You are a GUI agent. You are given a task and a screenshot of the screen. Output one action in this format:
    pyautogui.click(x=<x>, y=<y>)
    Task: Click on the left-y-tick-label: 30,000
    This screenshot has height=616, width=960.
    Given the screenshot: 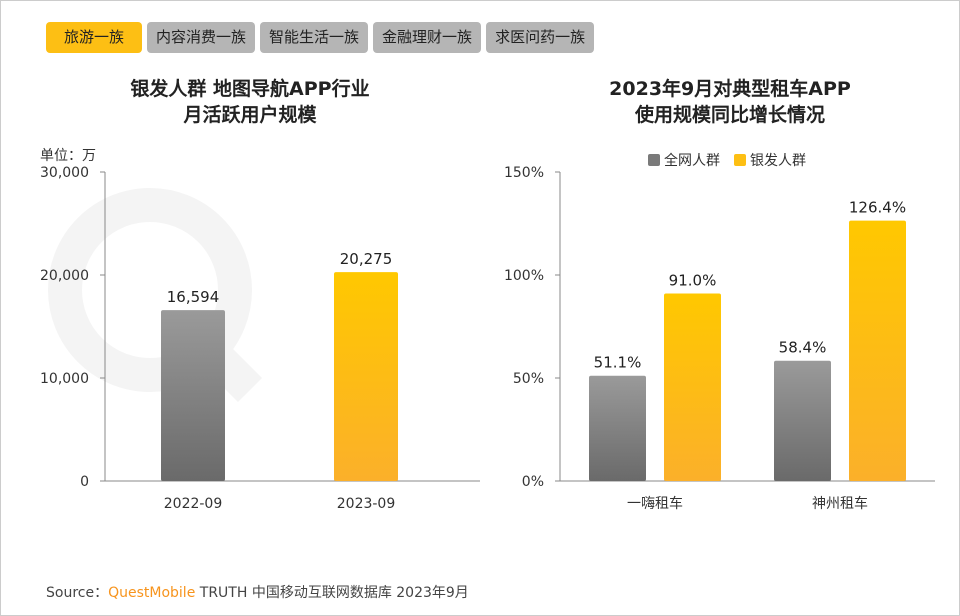 What is the action you would take?
    pyautogui.click(x=64, y=173)
    